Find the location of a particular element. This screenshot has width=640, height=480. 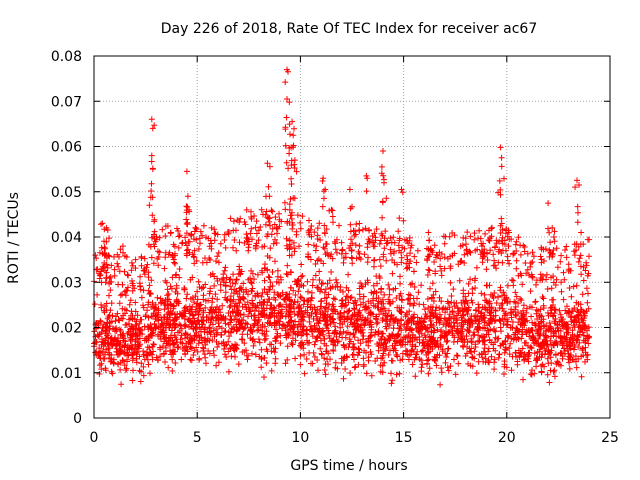

x-tick-label: 15 is located at coordinates (404, 438).